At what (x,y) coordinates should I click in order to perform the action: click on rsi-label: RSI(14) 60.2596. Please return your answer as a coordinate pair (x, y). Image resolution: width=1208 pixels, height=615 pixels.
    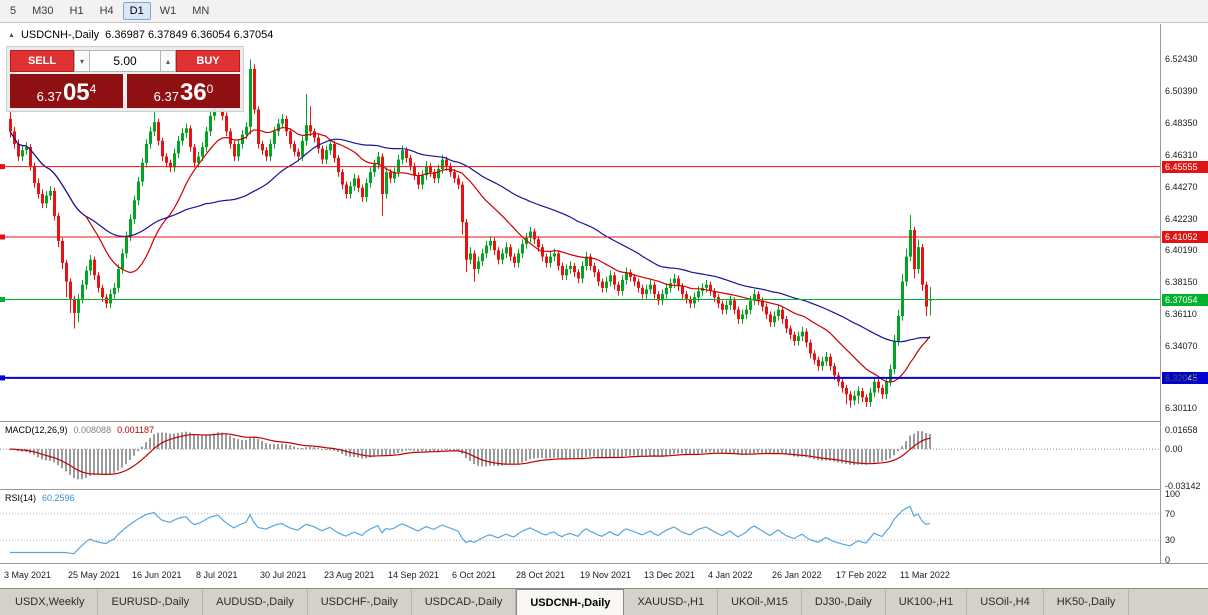
    Looking at the image, I should click on (40, 498).